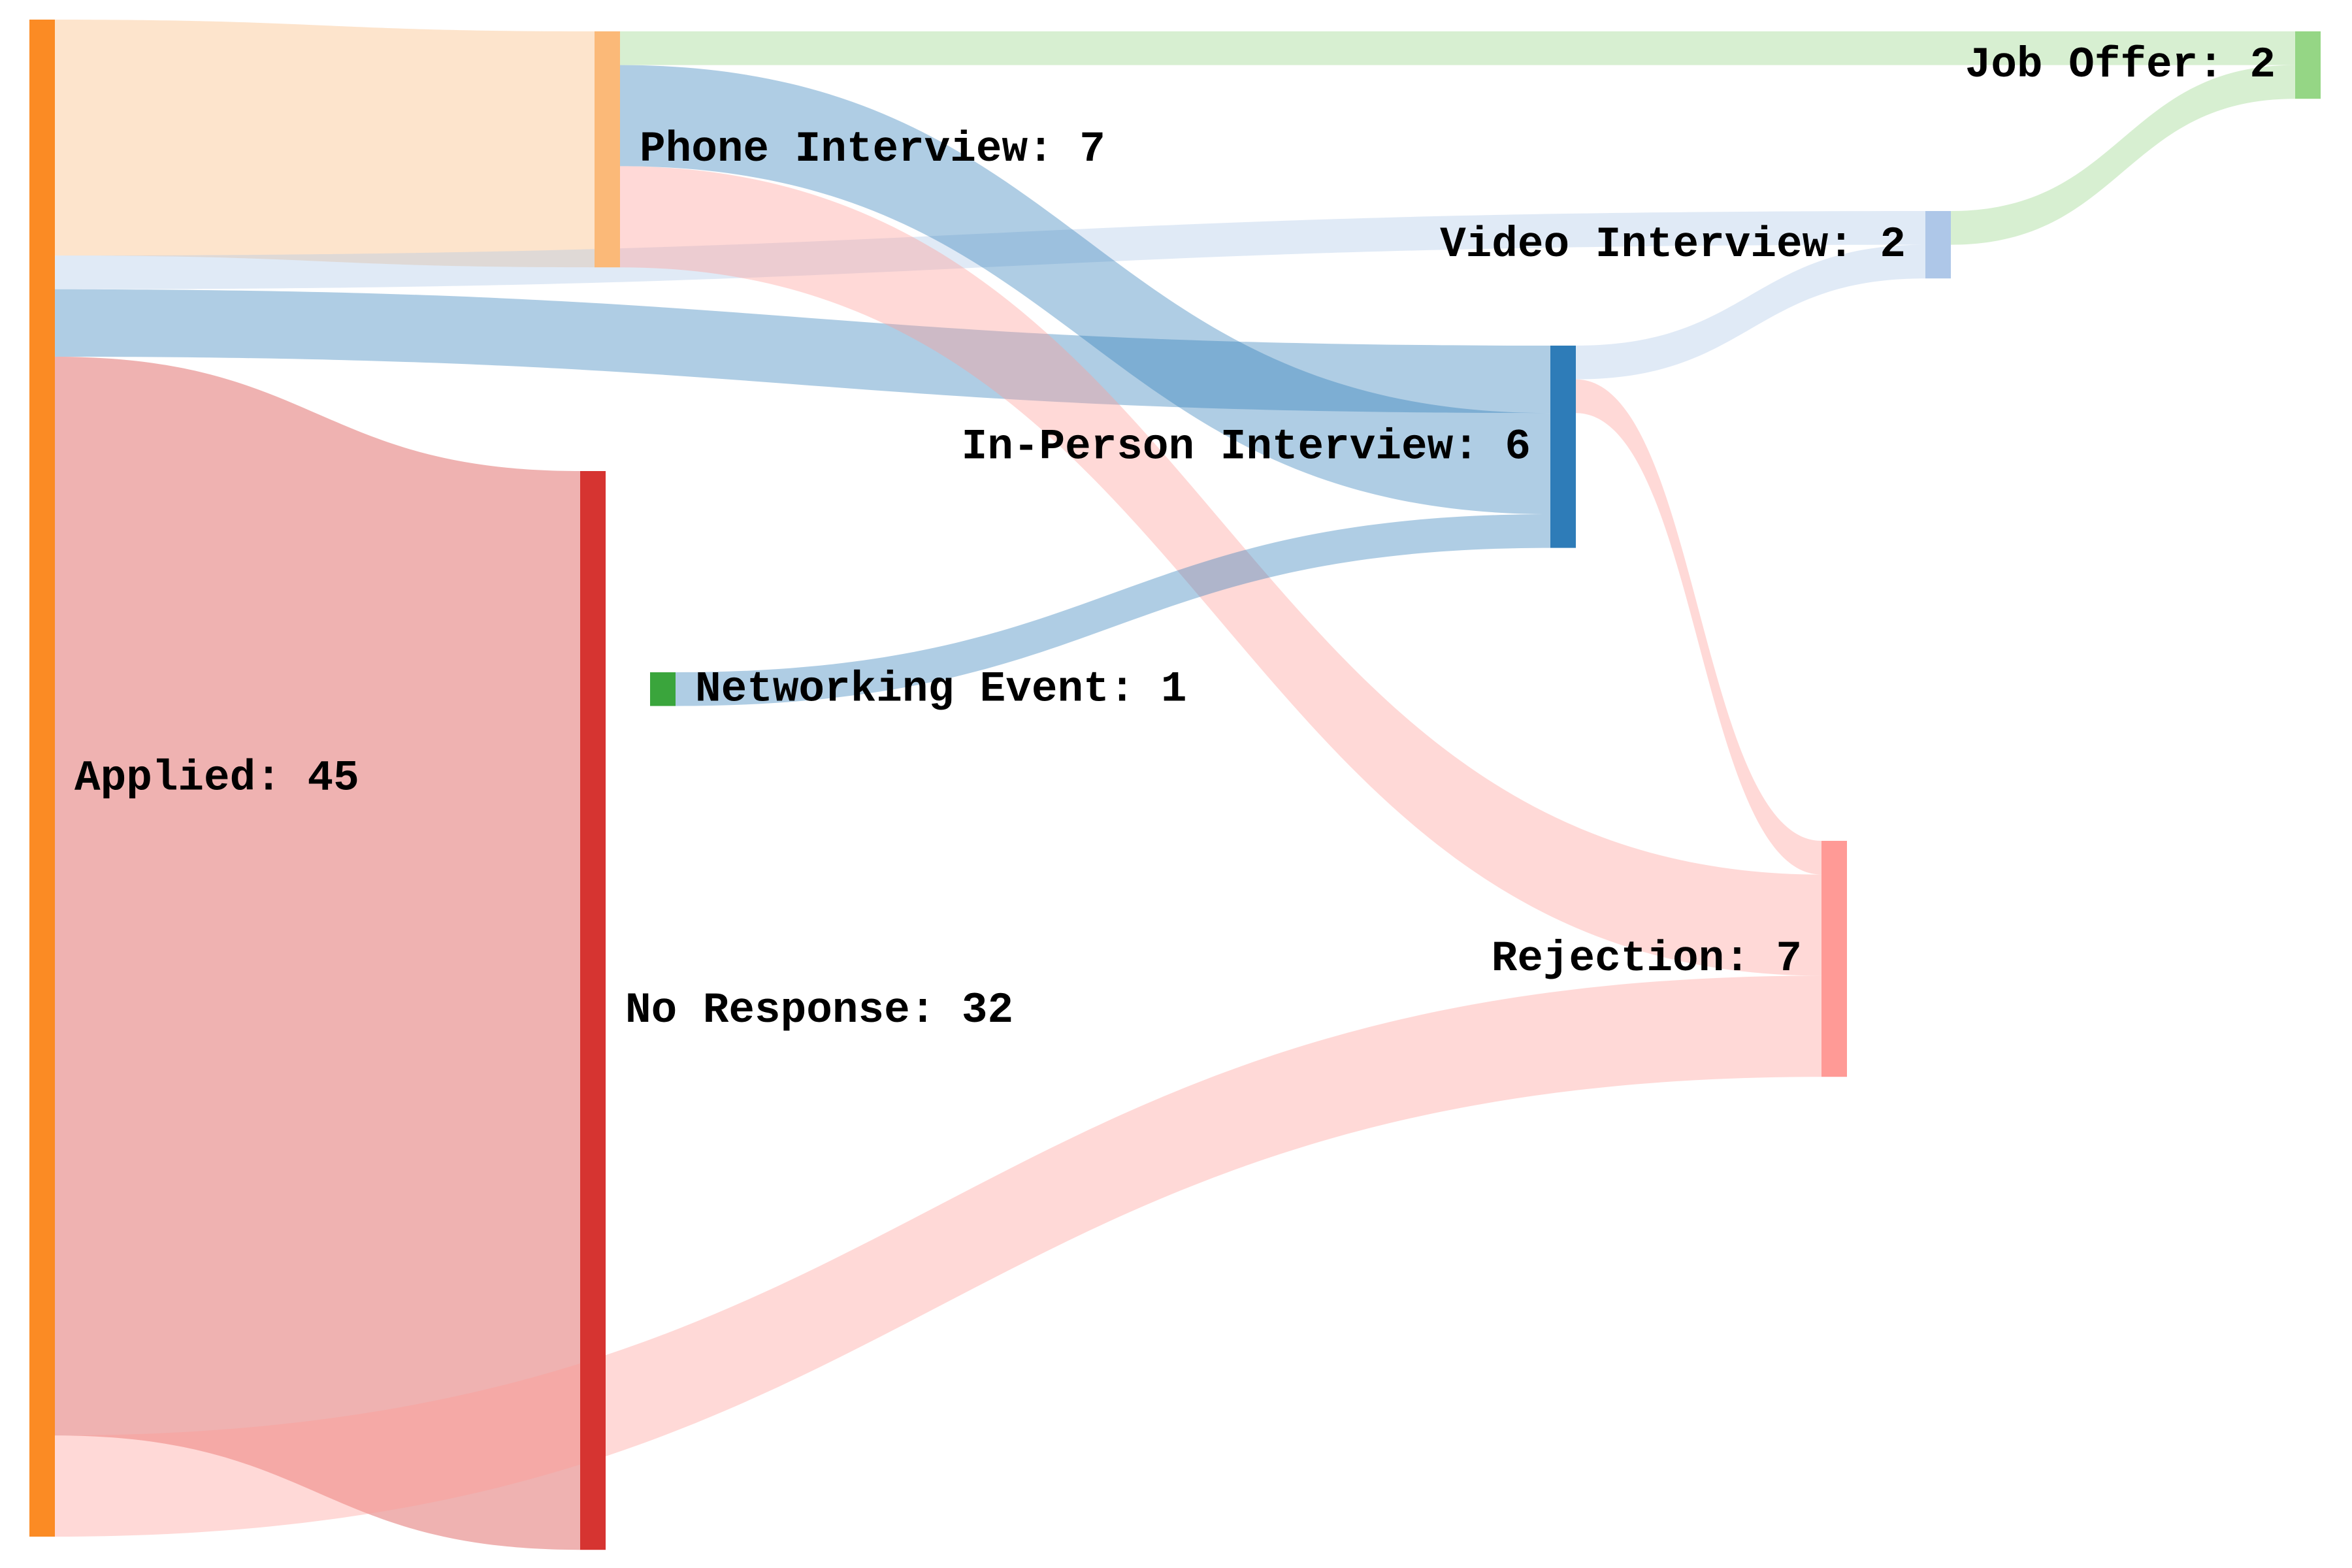 The height and width of the screenshot is (1568, 2352). What do you see at coordinates (2120, 65) in the screenshot?
I see `node-label-job_offer: Job Offer: 2` at bounding box center [2120, 65].